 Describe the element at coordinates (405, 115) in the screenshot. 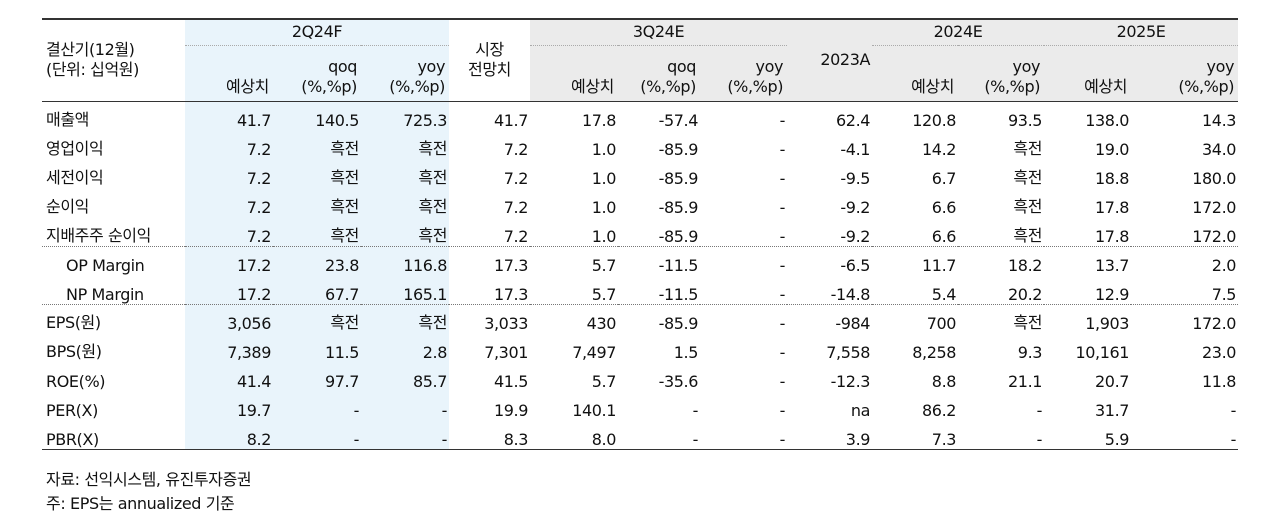

I see `table-cell: 725.3` at that location.